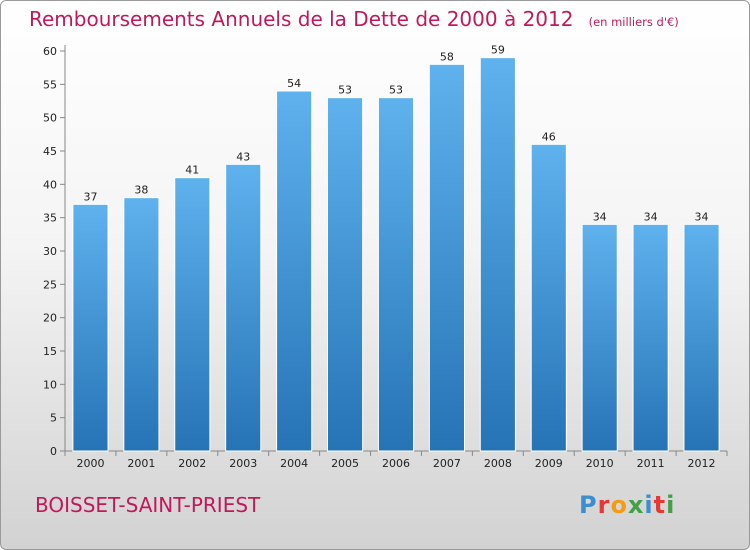  I want to click on logo-letter: o, so click(619, 505).